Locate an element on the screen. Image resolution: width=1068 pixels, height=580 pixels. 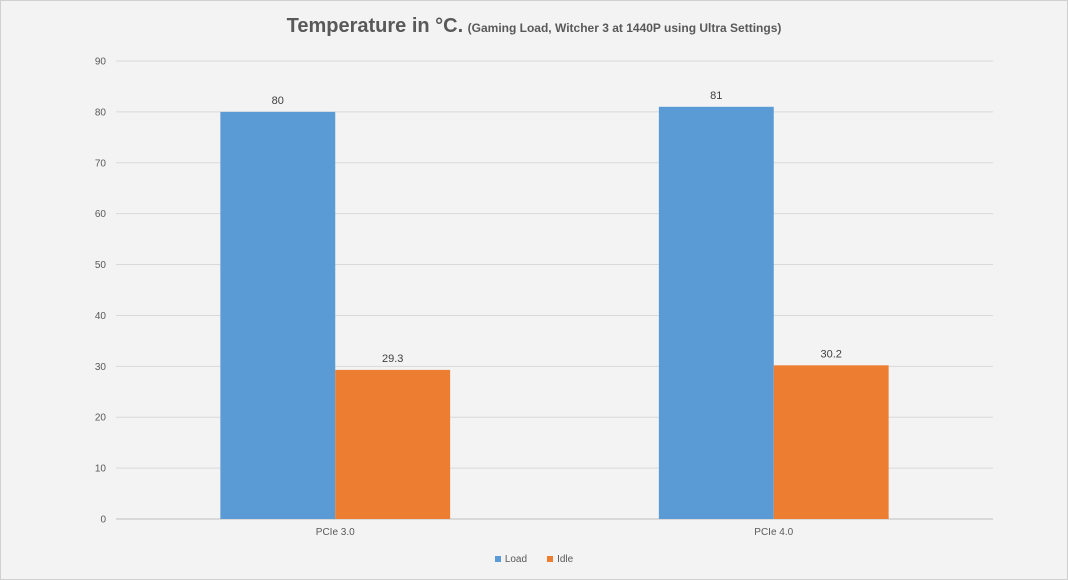
y-tick-label: 10 is located at coordinates (101, 469).